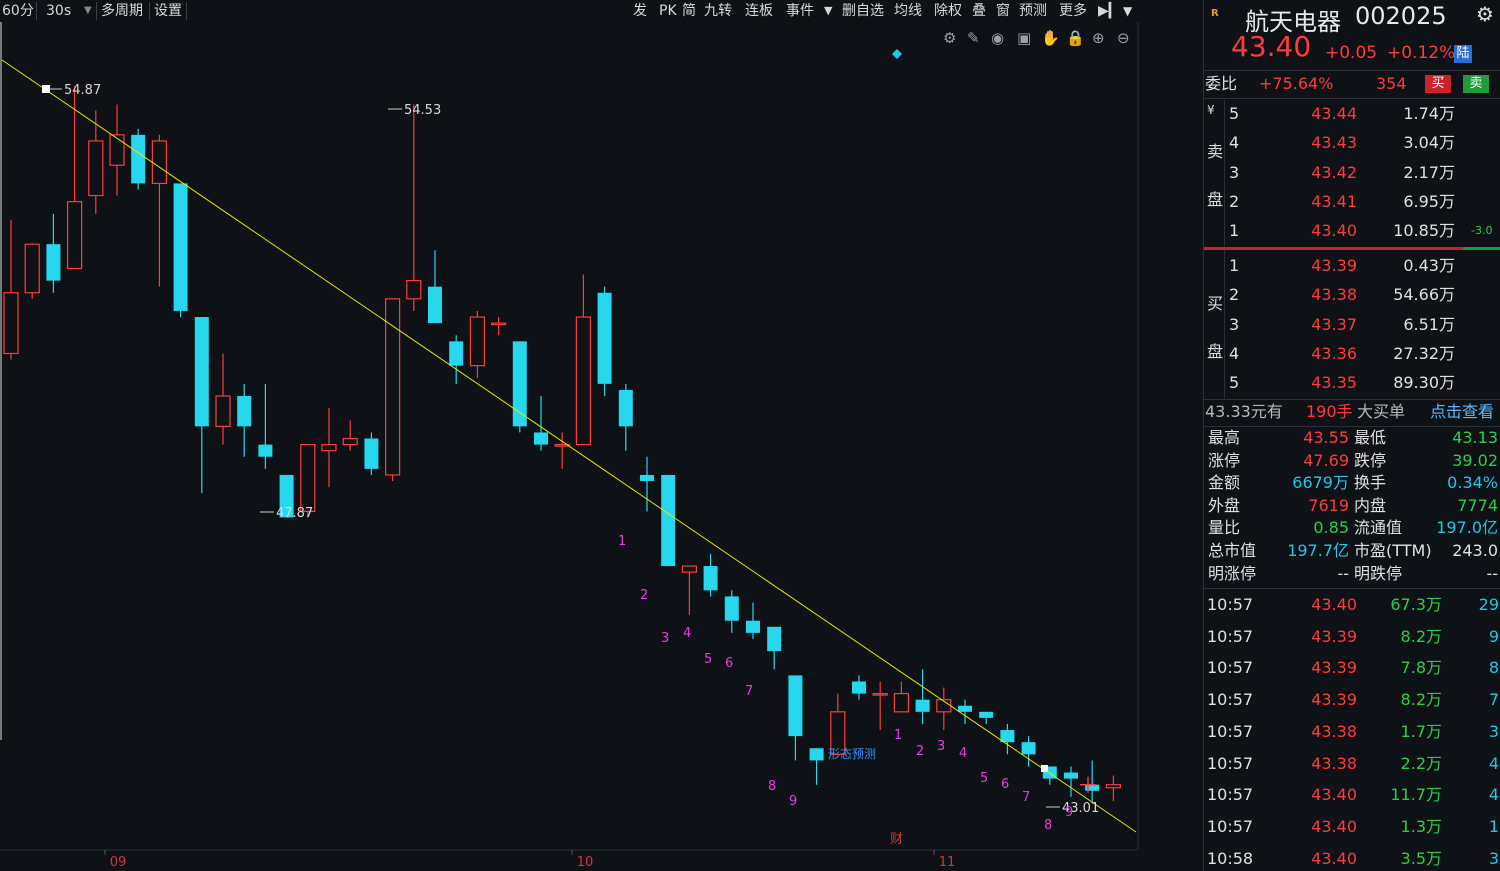 This screenshot has width=1500, height=871. Describe the element at coordinates (59, 11) in the screenshot. I see `interval-select: 30s` at that location.